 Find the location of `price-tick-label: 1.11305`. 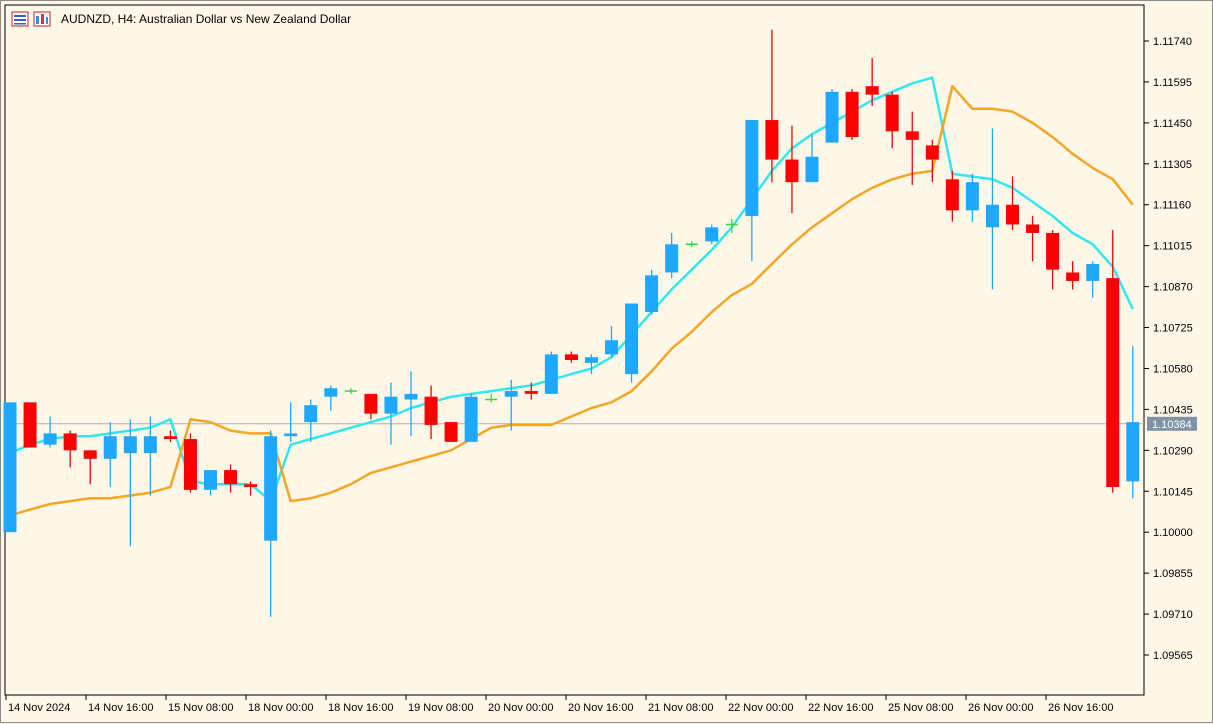

price-tick-label: 1.11305 is located at coordinates (1172, 165).